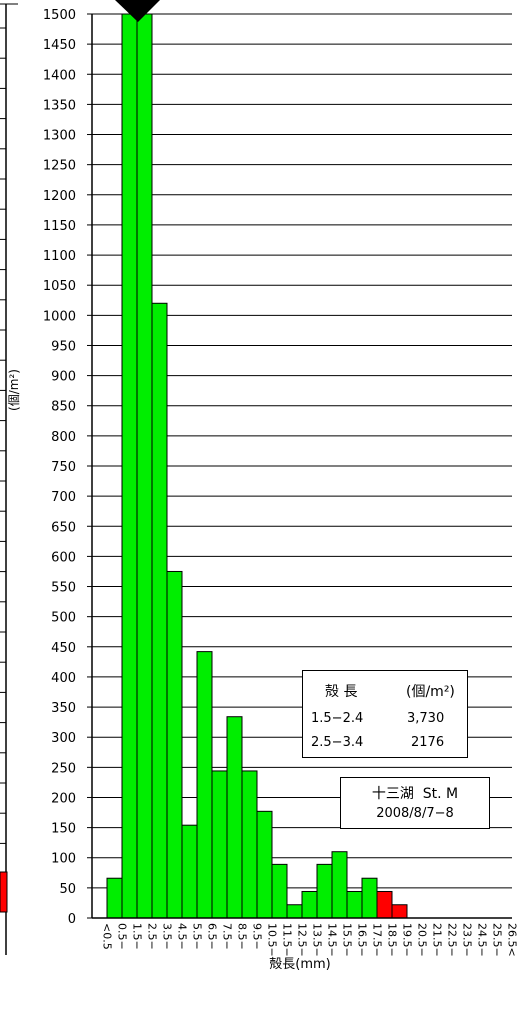 The height and width of the screenshot is (1010, 517). What do you see at coordinates (287, 940) in the screenshot?
I see `x-tick-label: 11.5−` at bounding box center [287, 940].